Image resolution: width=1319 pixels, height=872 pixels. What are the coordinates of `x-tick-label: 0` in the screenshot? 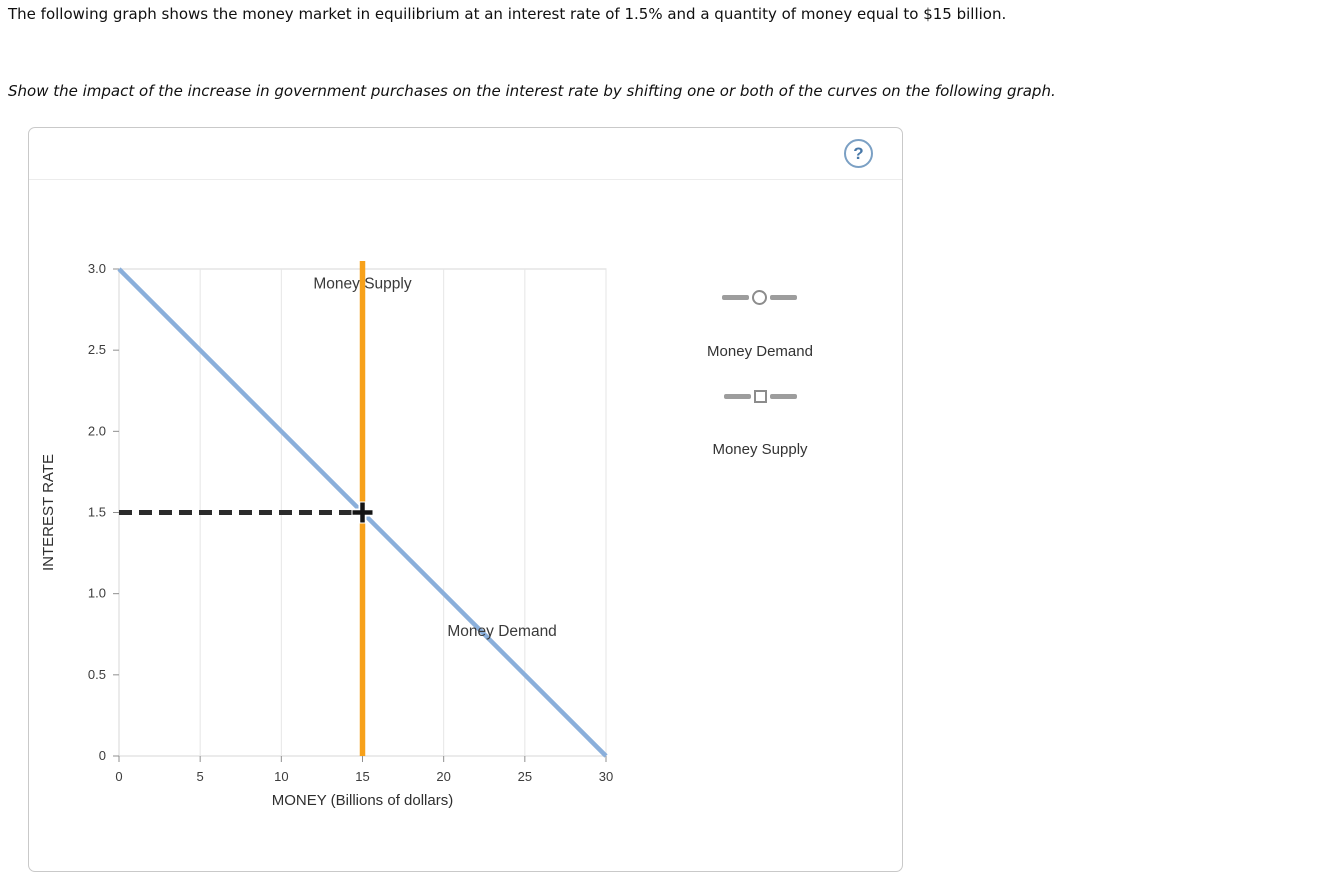 It's located at (118, 776).